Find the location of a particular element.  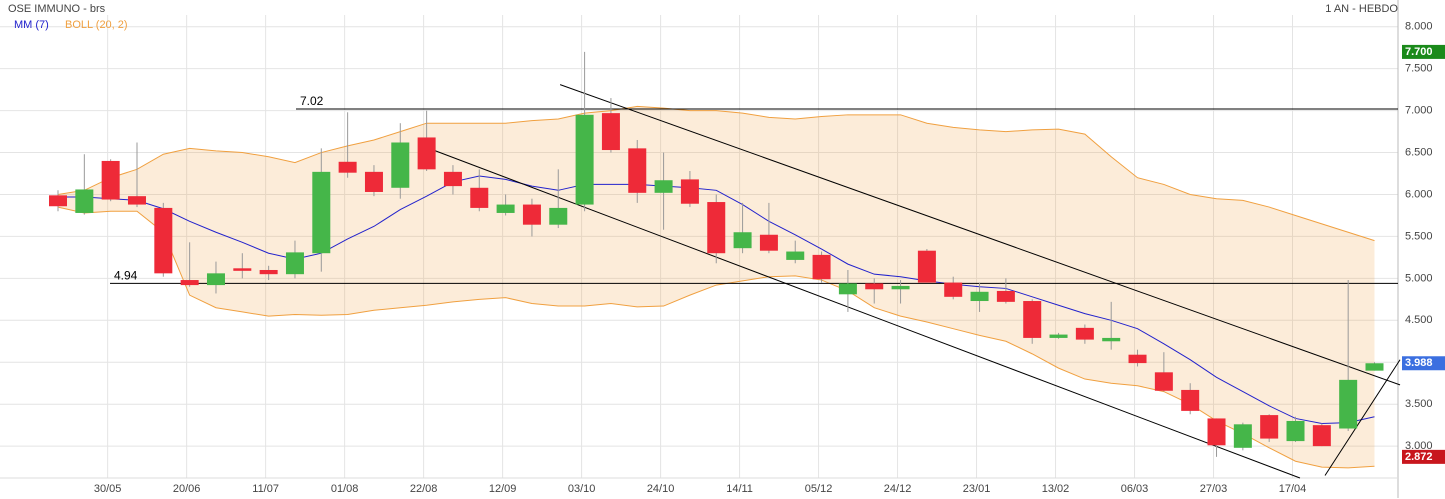

x-tick-label: 27/03 is located at coordinates (1214, 489).